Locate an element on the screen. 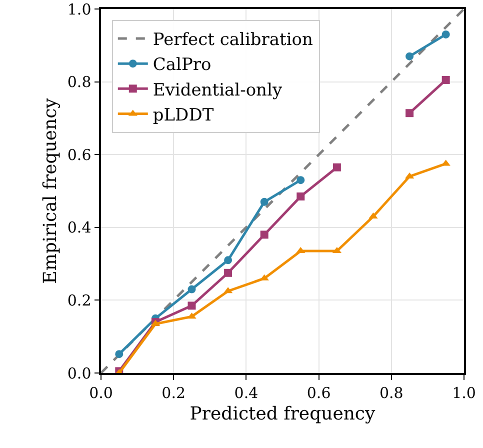 The width and height of the screenshot is (483, 448). y-tick-label: 0.0 is located at coordinates (79, 373).